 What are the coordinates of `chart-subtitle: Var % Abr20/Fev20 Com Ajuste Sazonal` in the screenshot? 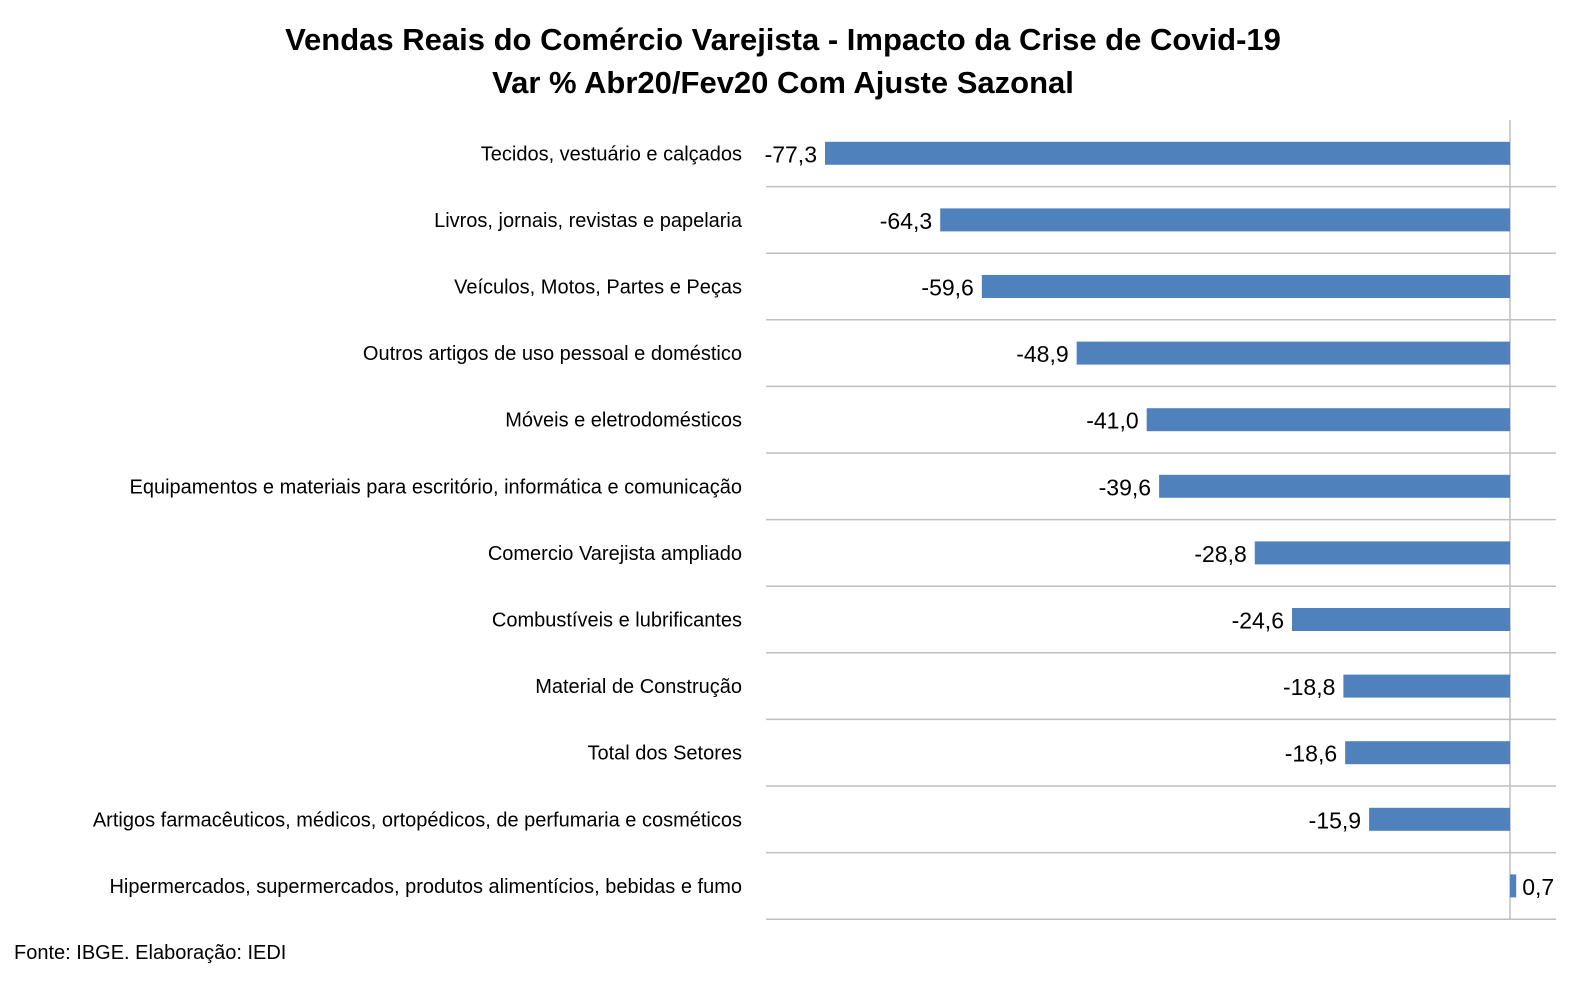 It's located at (783, 82).